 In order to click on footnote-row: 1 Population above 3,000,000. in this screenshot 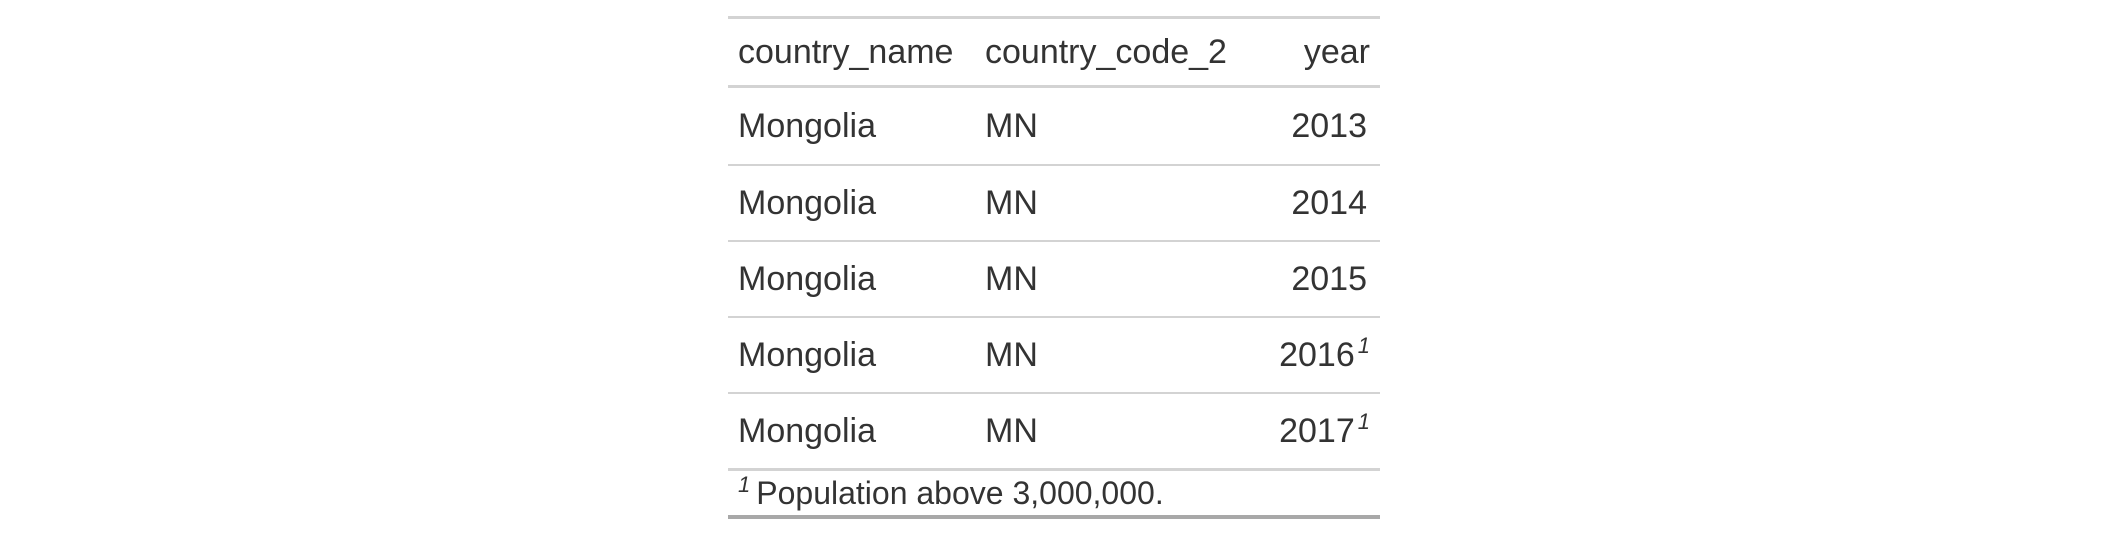, I will do `click(1054, 494)`.